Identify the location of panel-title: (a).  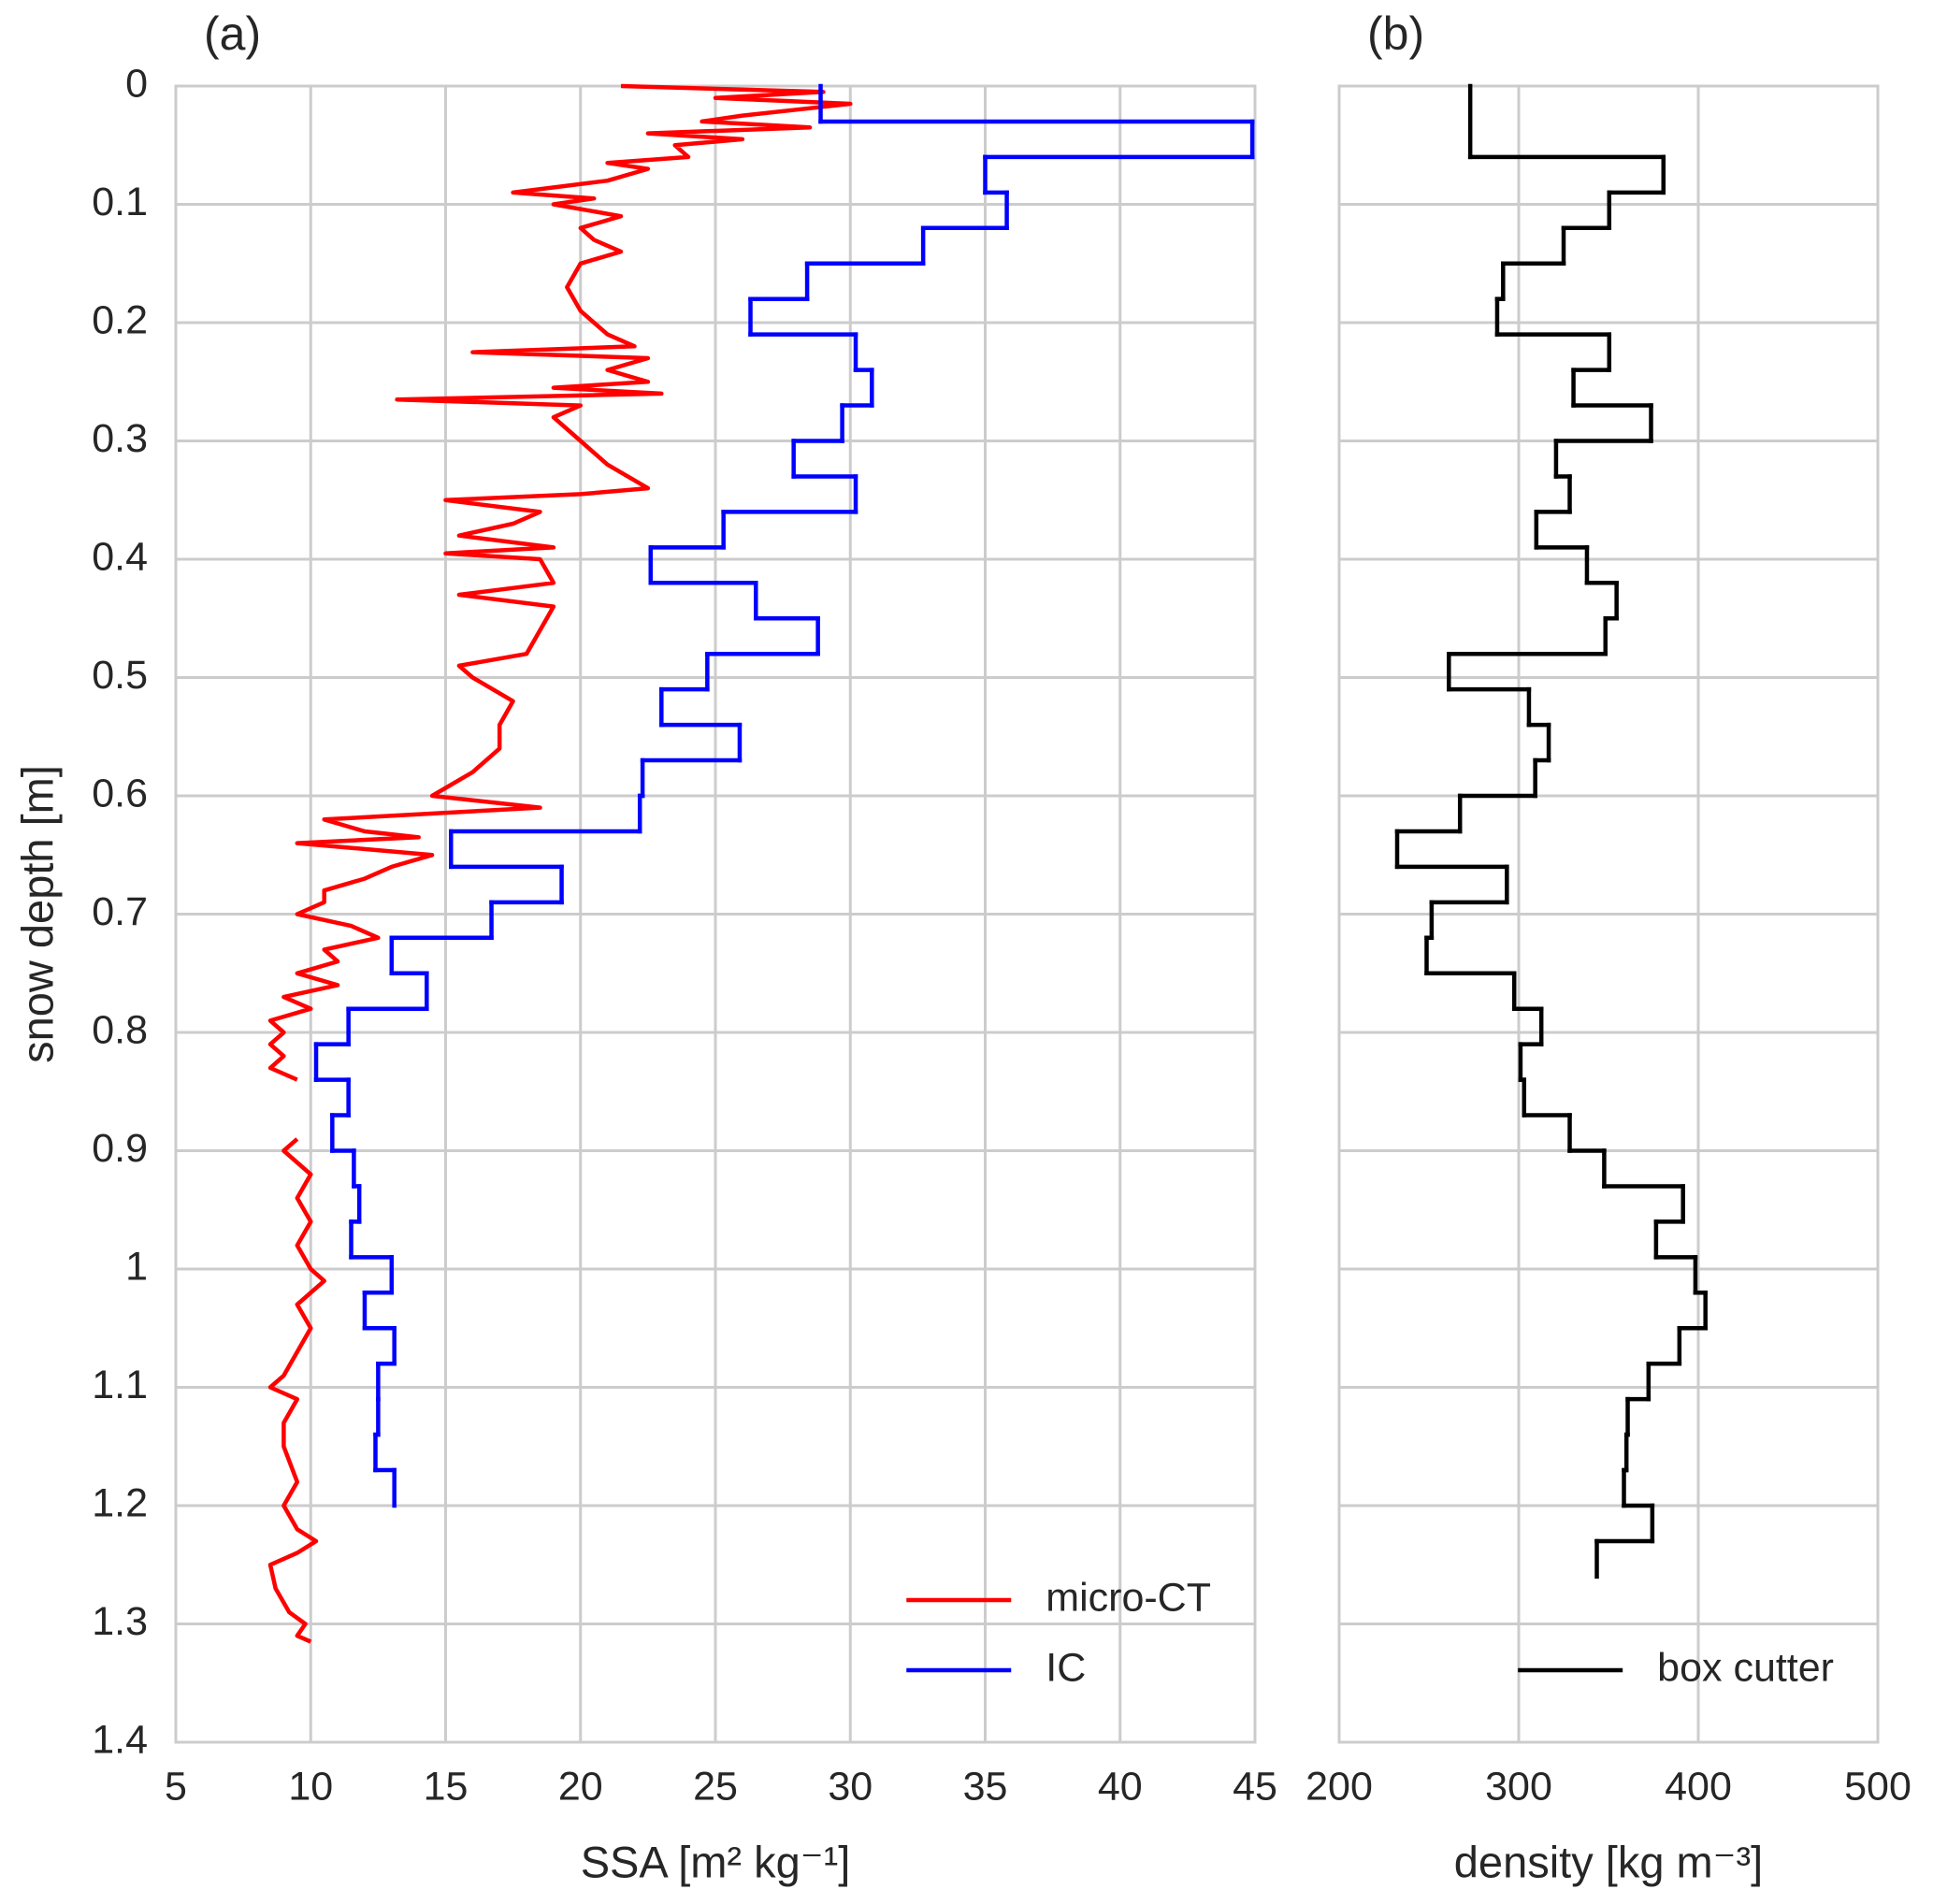
(232, 33).